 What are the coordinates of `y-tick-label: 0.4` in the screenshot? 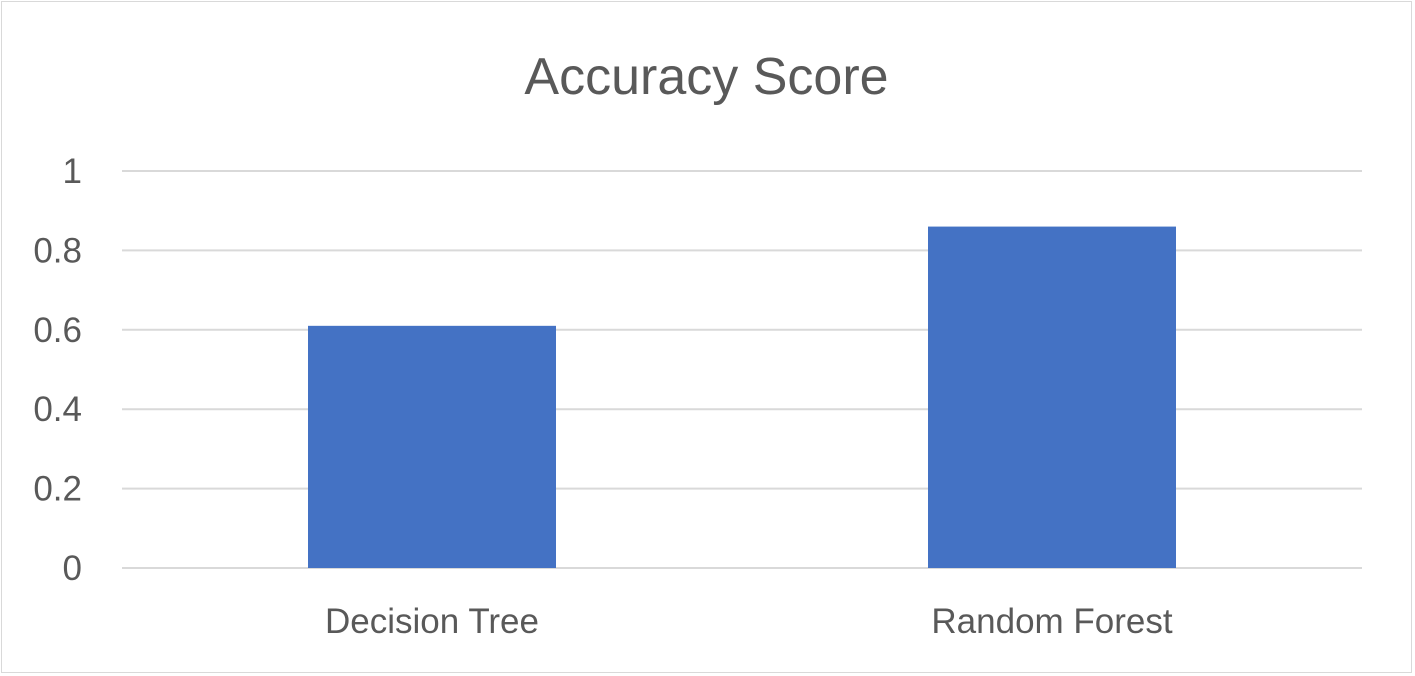 It's located at (57, 409).